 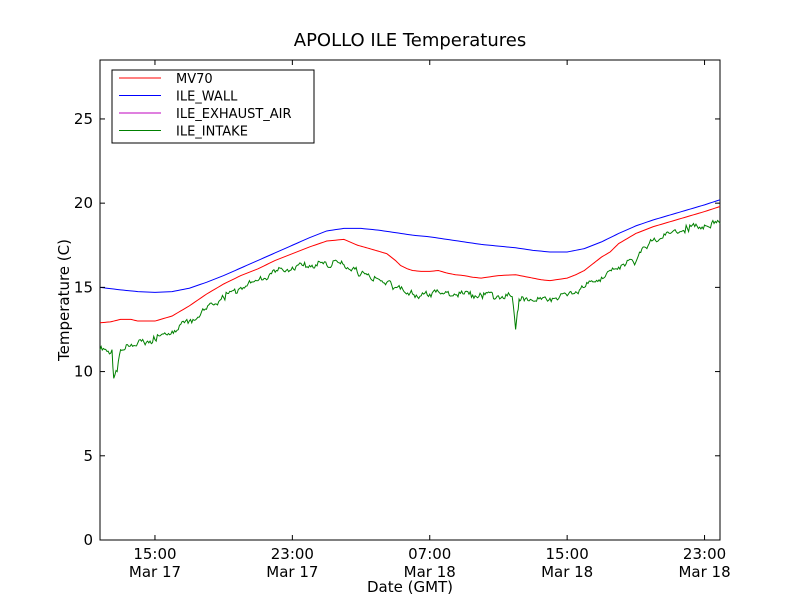 I want to click on x-axis-label: Date (GMT), so click(x=410, y=587).